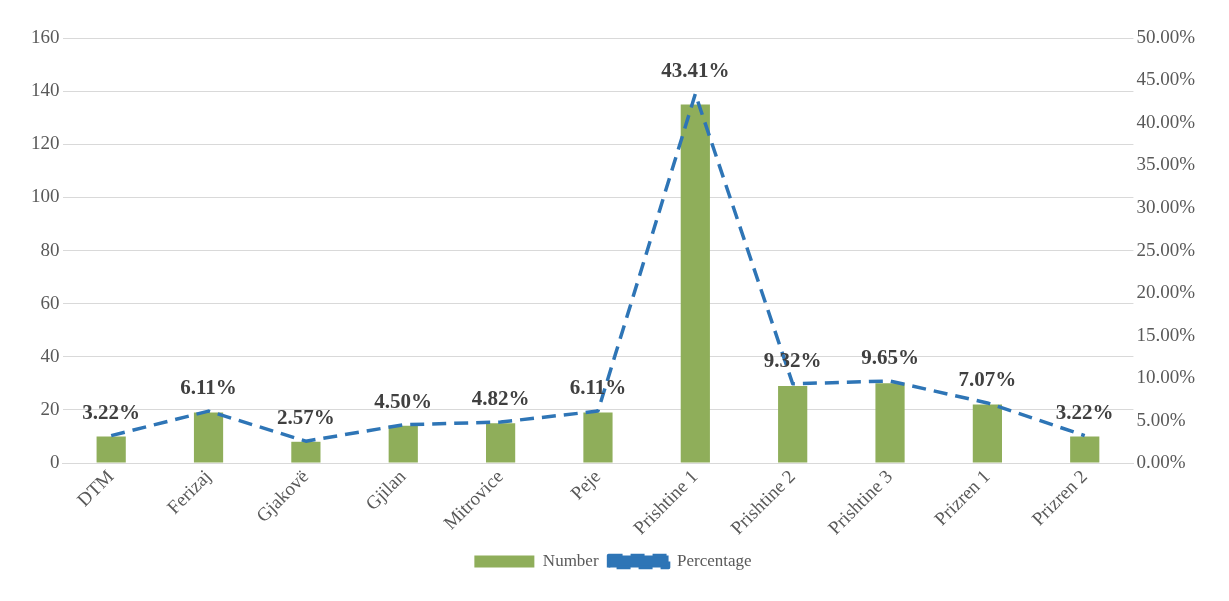 Image resolution: width=1229 pixels, height=601 pixels. What do you see at coordinates (50, 302) in the screenshot?
I see `y-tick-label: 60` at bounding box center [50, 302].